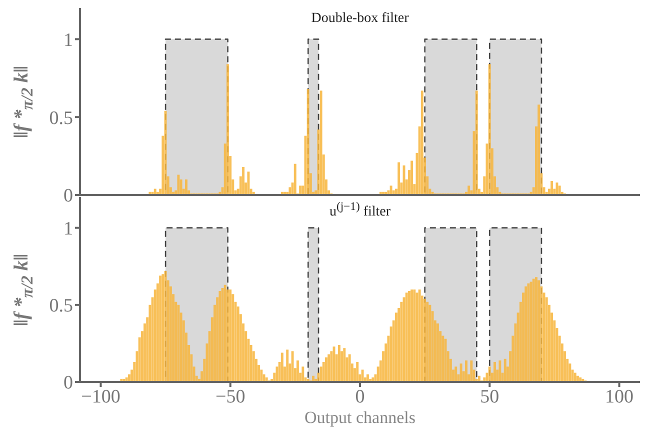 This screenshot has width=646, height=428. What do you see at coordinates (100, 397) in the screenshot?
I see `x-tick-label: −100` at bounding box center [100, 397].